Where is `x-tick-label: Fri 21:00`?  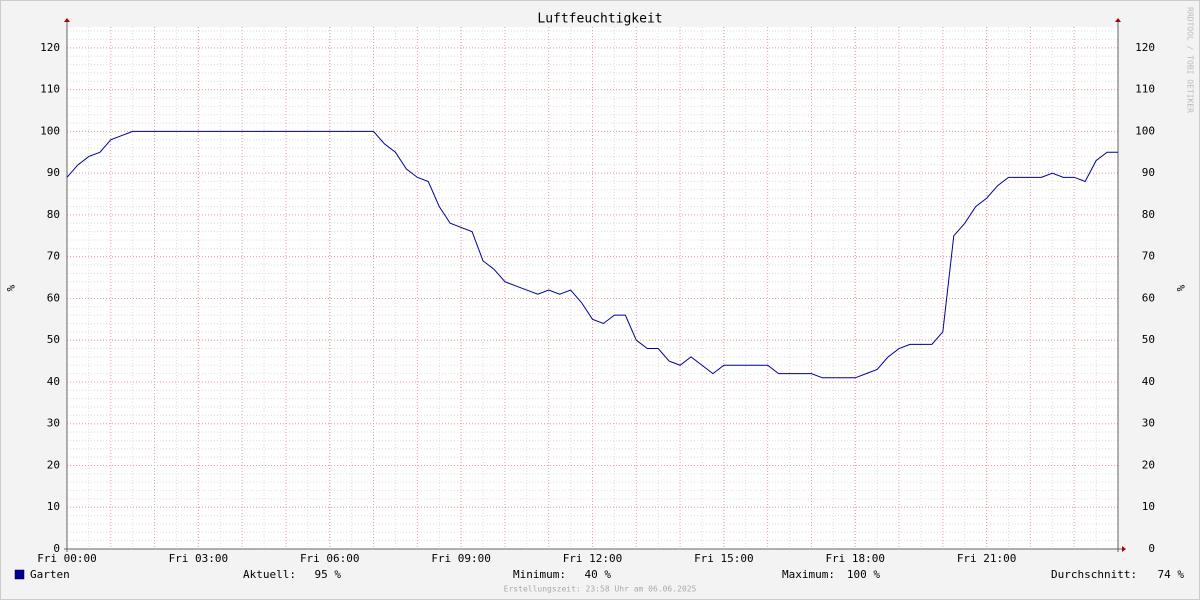
x-tick-label: Fri 21:00 is located at coordinates (987, 558).